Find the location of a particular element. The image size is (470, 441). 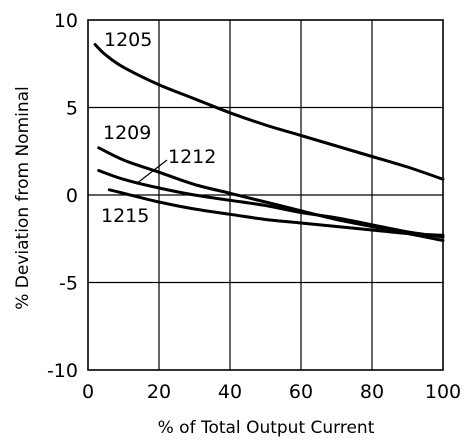

y-tick-label-4: 10 is located at coordinates (66, 21).